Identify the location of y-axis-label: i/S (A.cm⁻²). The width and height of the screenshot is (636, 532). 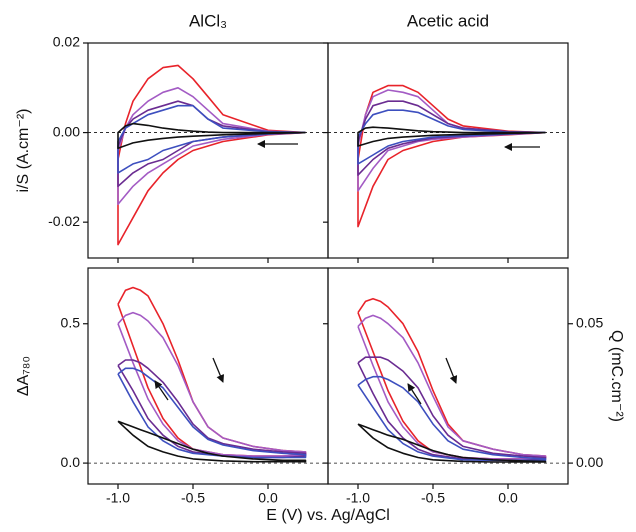
(23, 151).